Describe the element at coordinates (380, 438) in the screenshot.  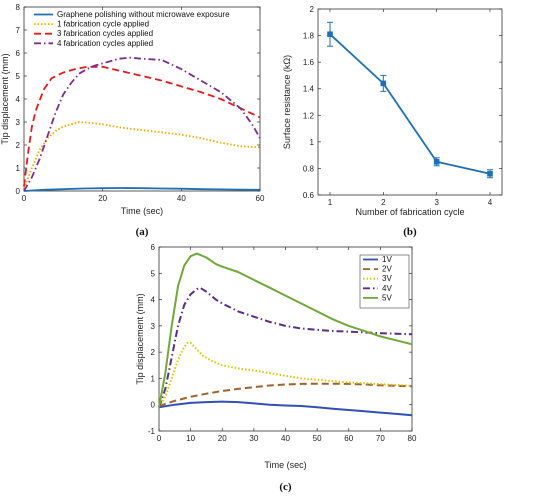
I see `x-tick-label: 70` at that location.